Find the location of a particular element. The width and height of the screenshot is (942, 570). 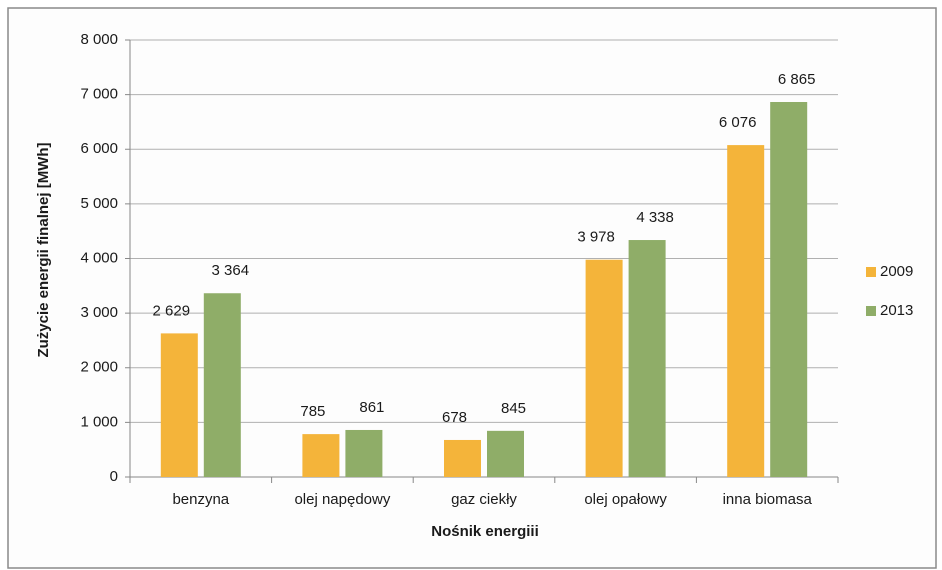

value-label: 785 is located at coordinates (312, 411).